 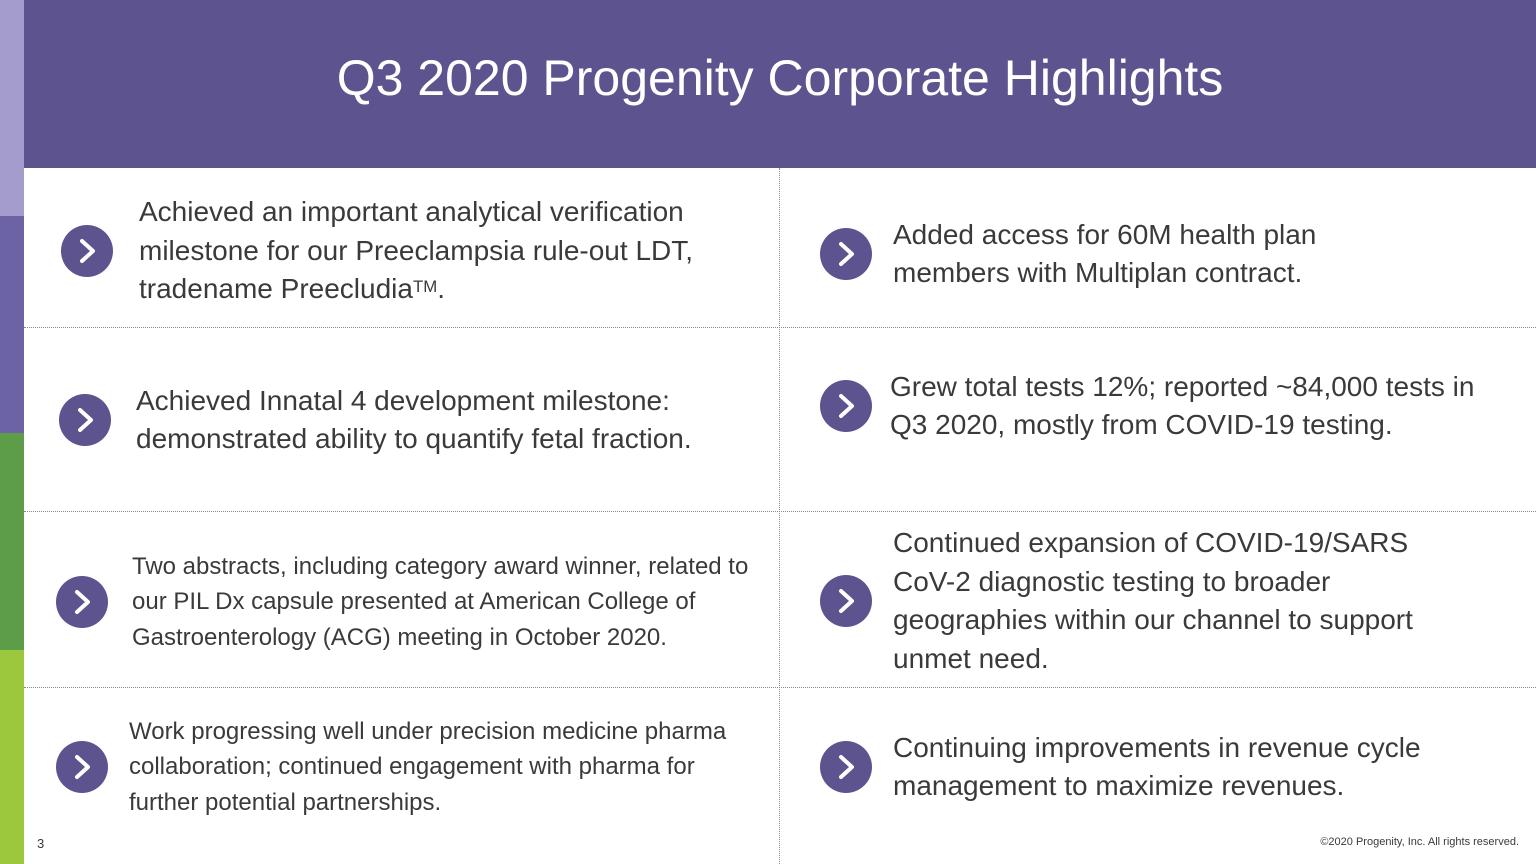 I want to click on side-accent-segment-green, so click(x=12, y=541).